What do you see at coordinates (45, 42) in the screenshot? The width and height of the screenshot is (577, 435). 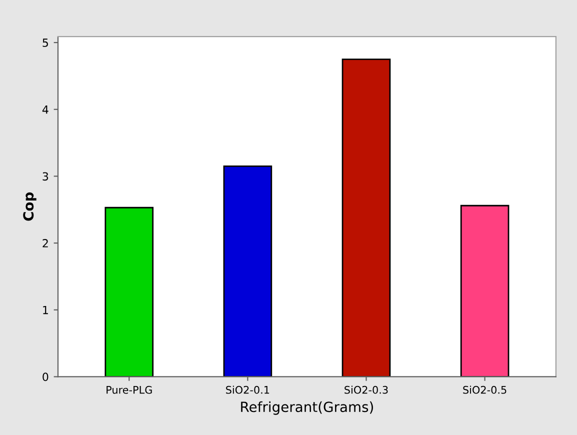 I see `y-tick-label: 5` at bounding box center [45, 42].